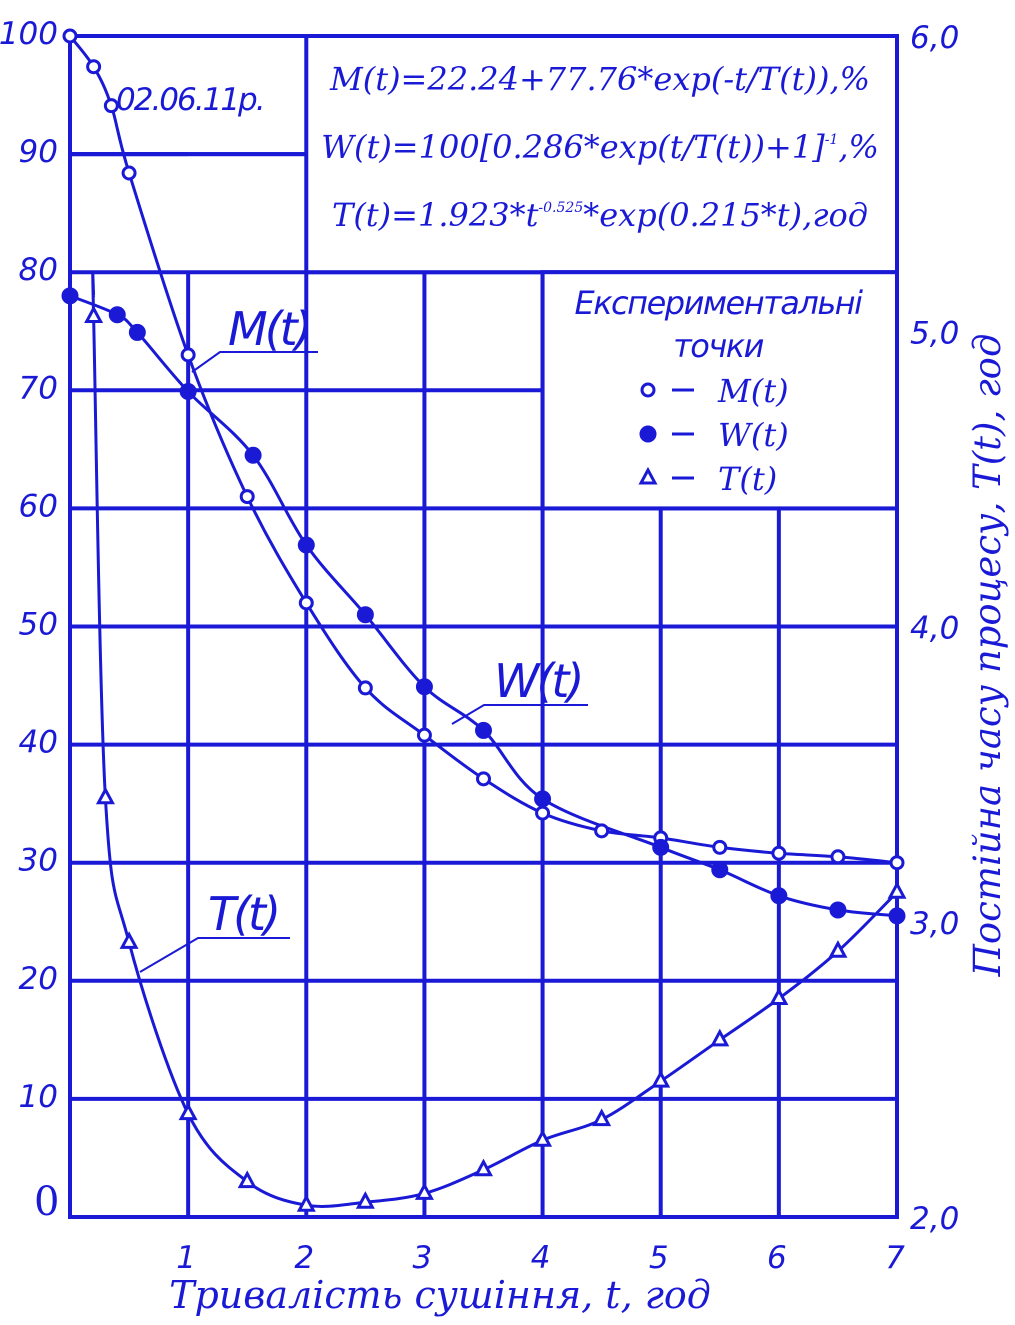 This screenshot has height=1325, width=1015. What do you see at coordinates (190, 100) in the screenshot?
I see `date-label: 02.06.11р.` at bounding box center [190, 100].